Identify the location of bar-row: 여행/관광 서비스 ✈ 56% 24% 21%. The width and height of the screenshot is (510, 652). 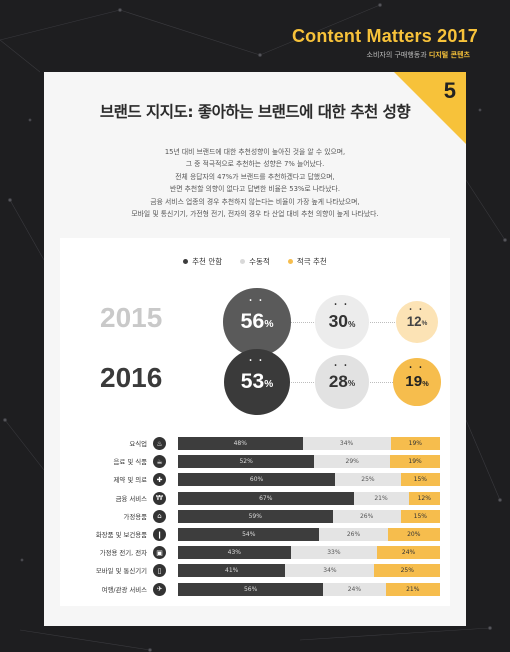
(255, 589).